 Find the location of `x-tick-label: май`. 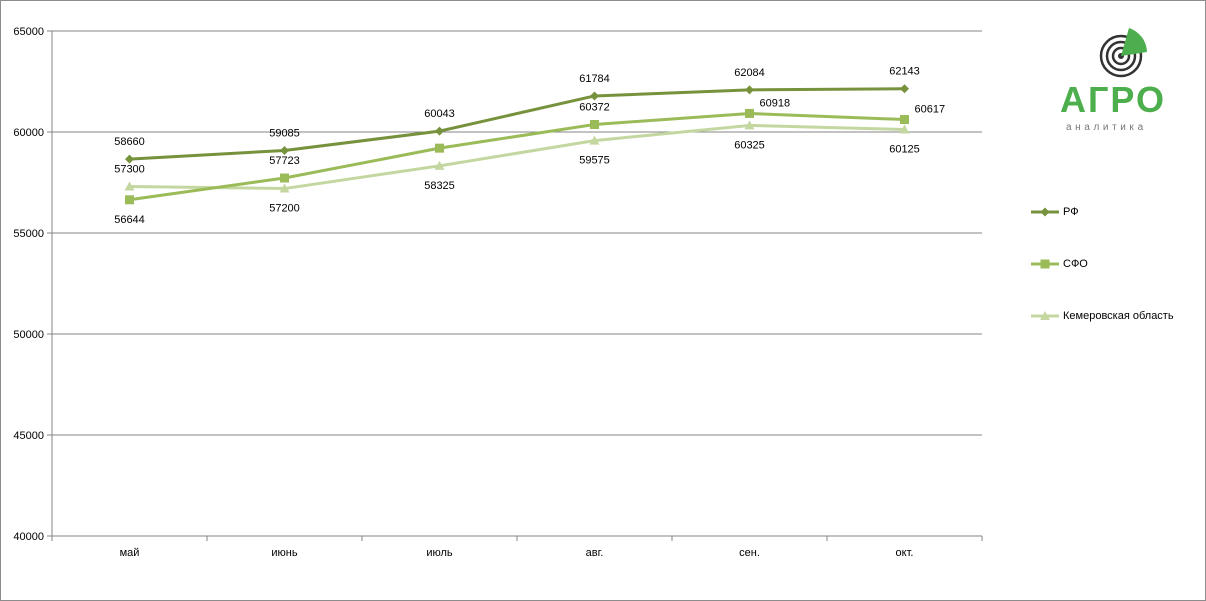

x-tick-label: май is located at coordinates (130, 553).